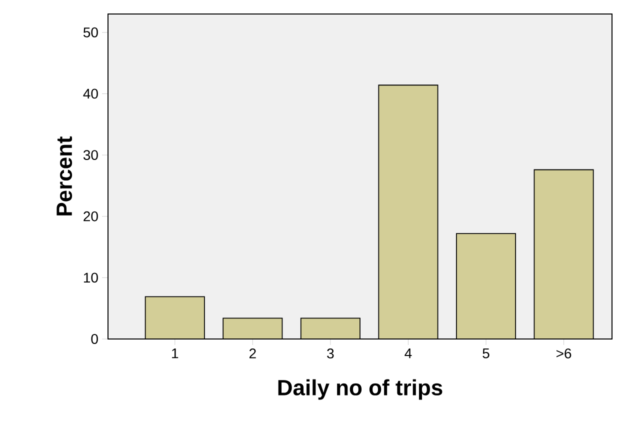 Image resolution: width=619 pixels, height=446 pixels. I want to click on x-axis-title: Daily no of trips, so click(360, 389).